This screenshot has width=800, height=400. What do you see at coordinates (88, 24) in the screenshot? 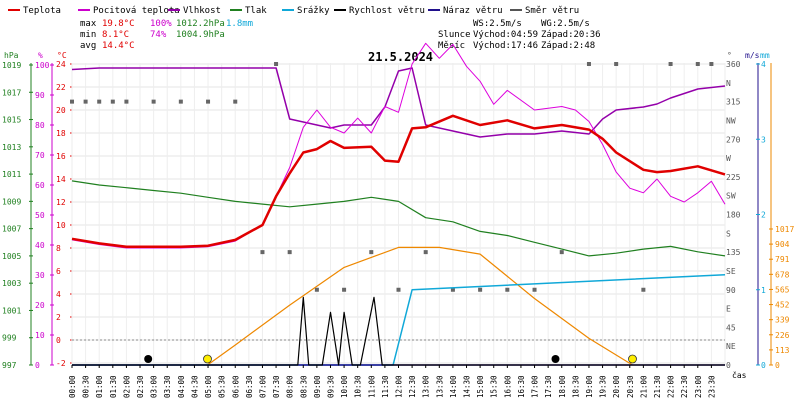
I see `stats-max-label: max` at bounding box center [88, 24].